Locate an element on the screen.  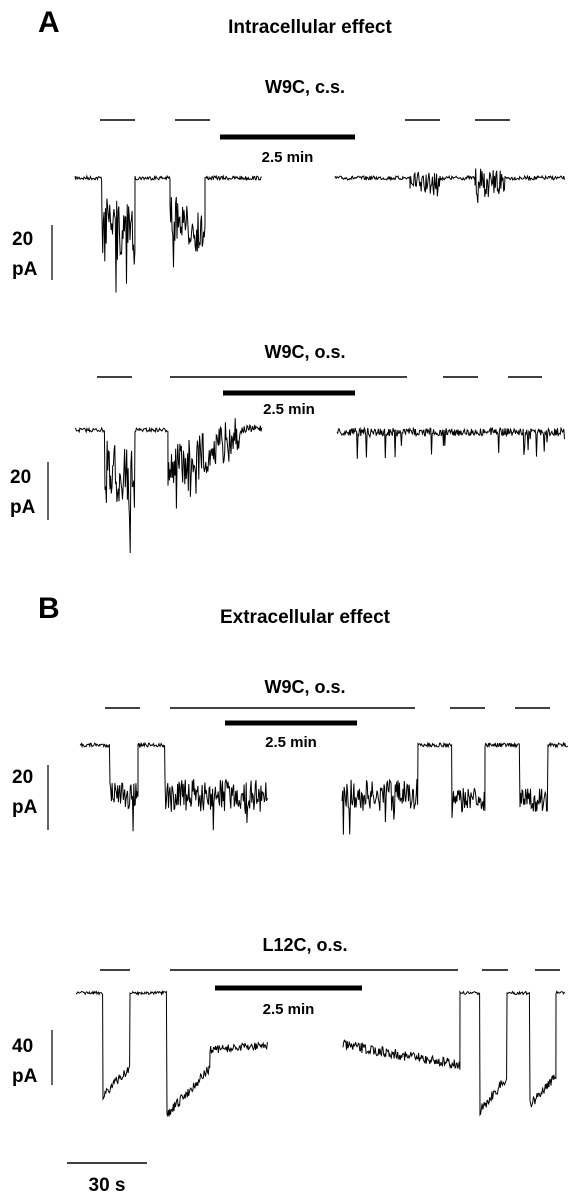
panel-title: Intracellular effect is located at coordinates (310, 27).